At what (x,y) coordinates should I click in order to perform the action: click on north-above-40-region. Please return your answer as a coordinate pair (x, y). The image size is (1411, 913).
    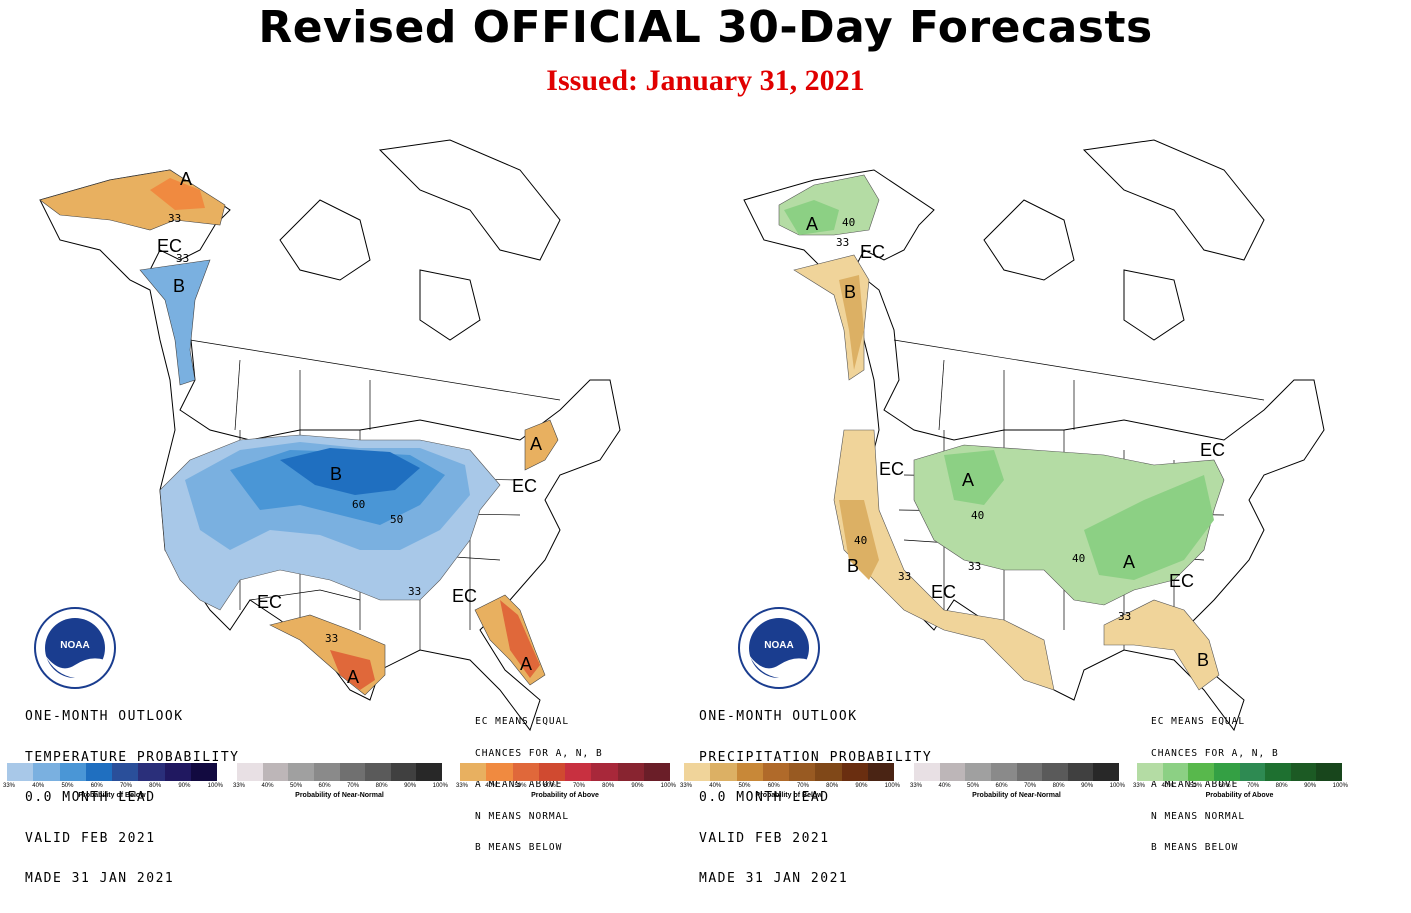
    Looking at the image, I should click on (974, 477).